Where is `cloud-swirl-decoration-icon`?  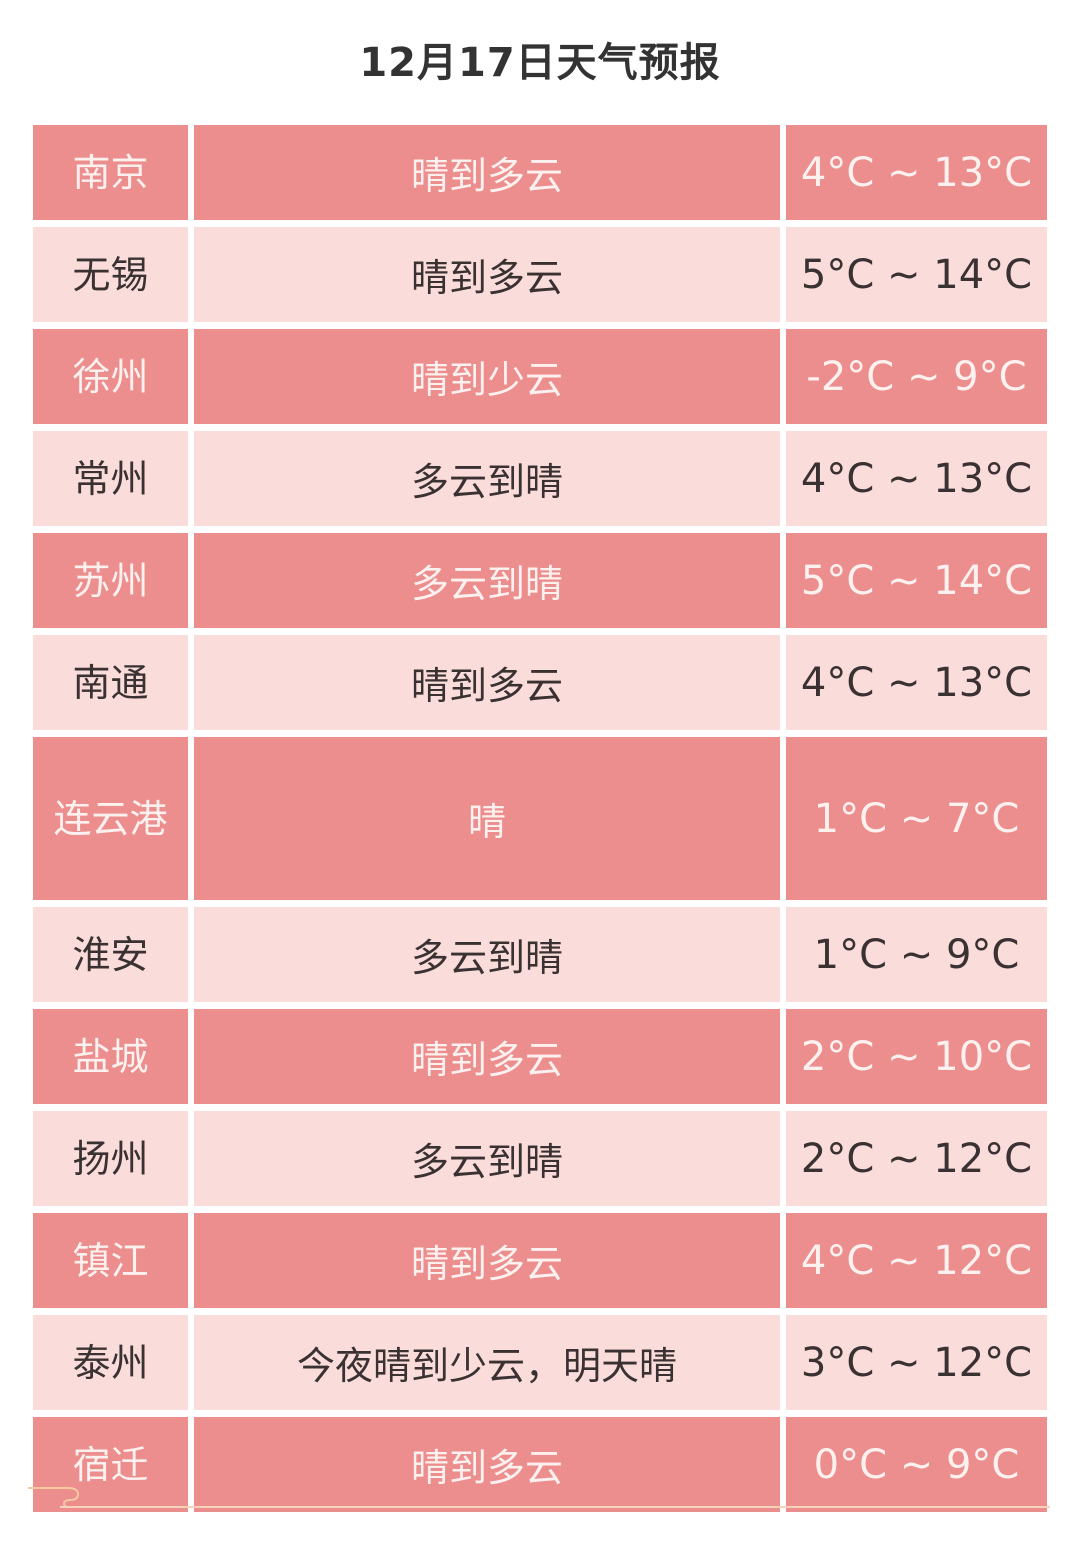
cloud-swirl-decoration-icon is located at coordinates (58, 1497).